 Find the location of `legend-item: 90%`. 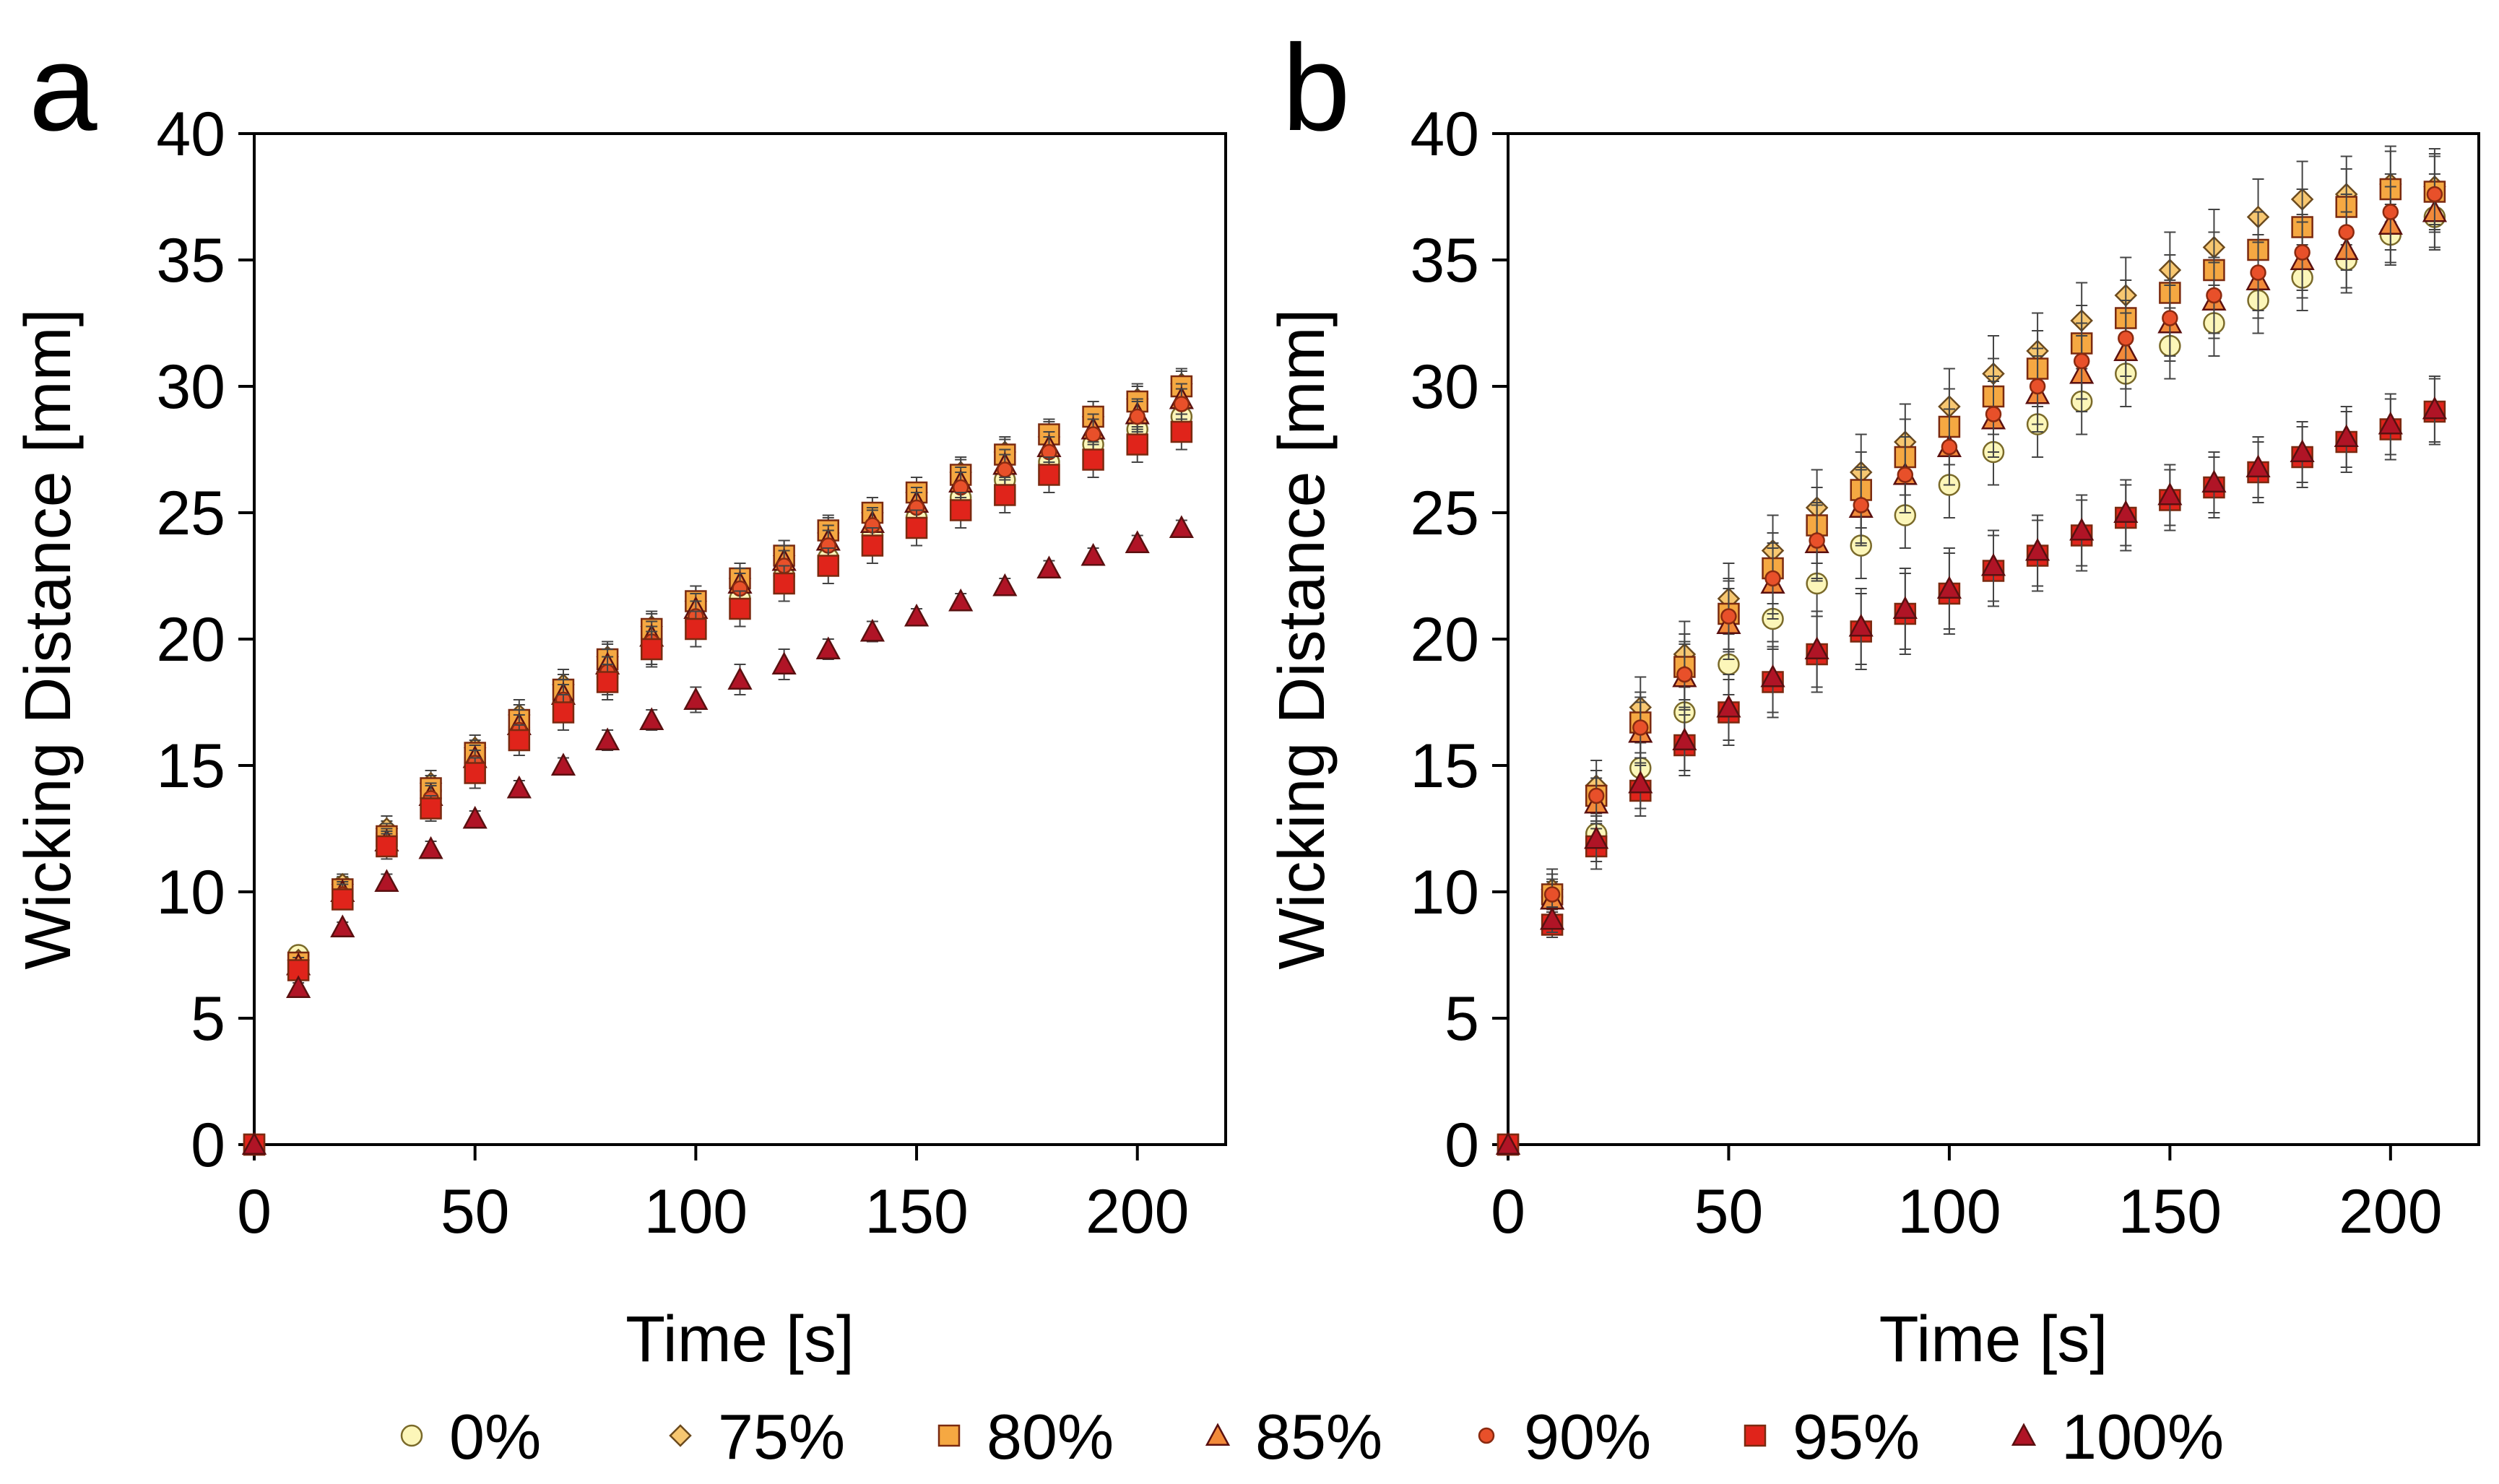

legend-item: 90% is located at coordinates (1564, 1436).